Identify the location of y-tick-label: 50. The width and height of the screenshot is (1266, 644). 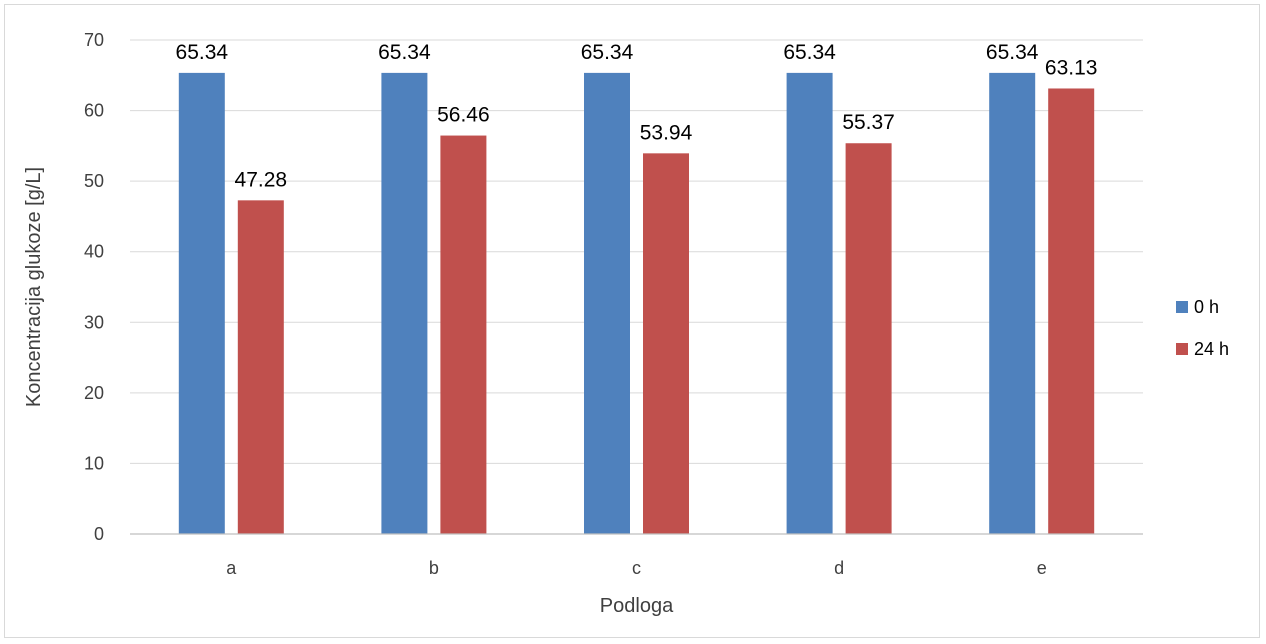
(94, 181).